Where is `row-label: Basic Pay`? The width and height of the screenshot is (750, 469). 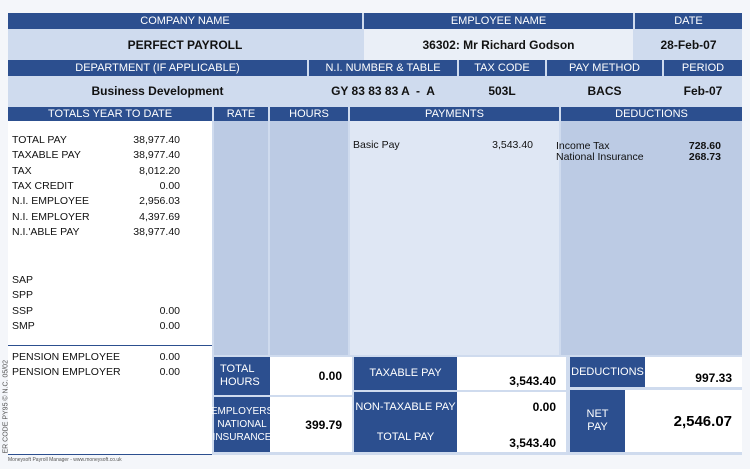 row-label: Basic Pay is located at coordinates (376, 145).